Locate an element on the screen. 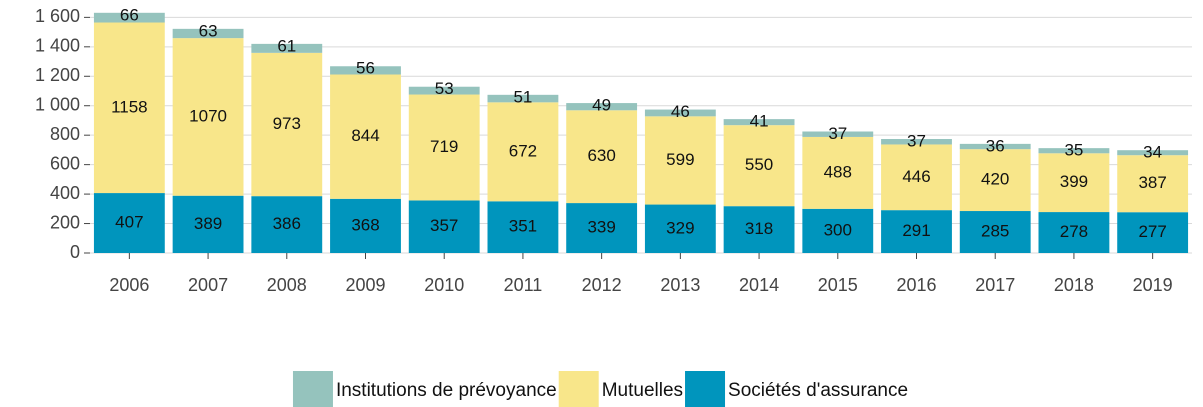  x-tick-label: 2017 is located at coordinates (995, 285).